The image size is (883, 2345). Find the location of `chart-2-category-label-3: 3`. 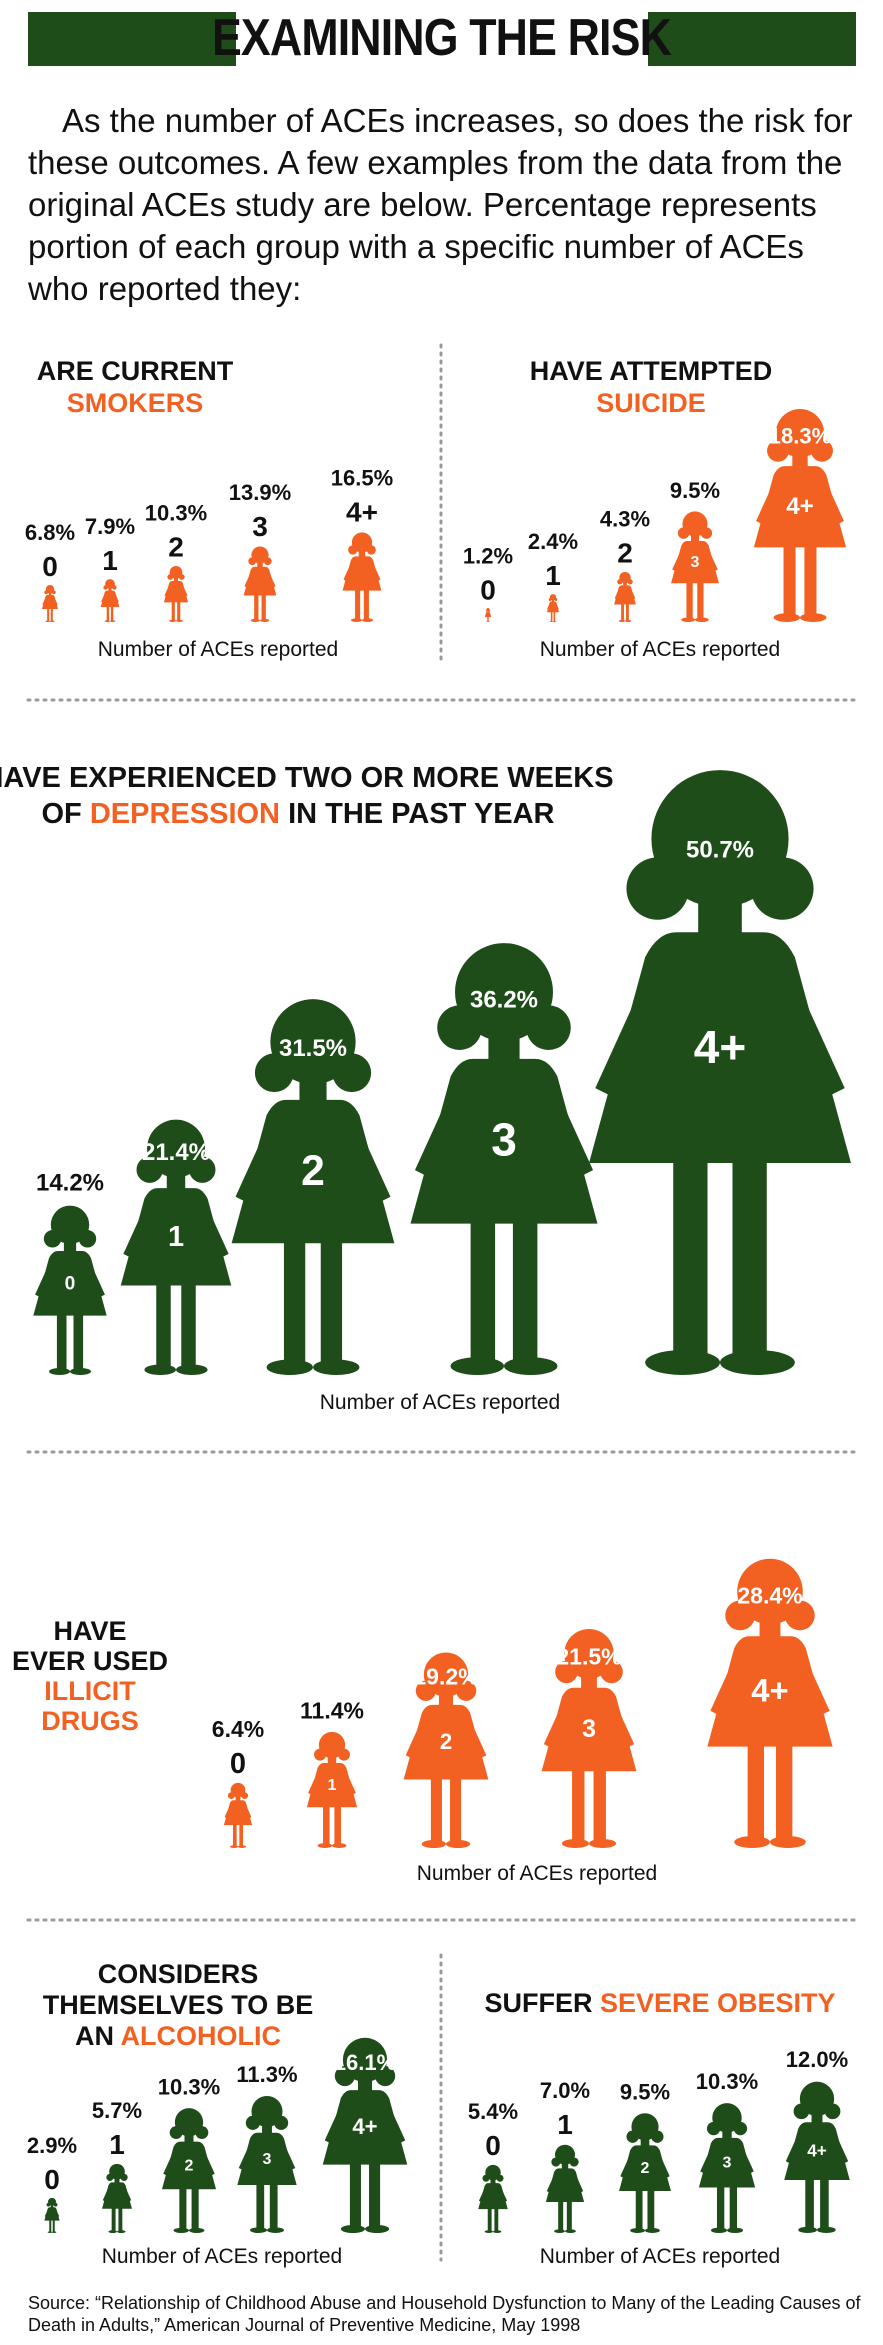

chart-2-category-label-3: 3 is located at coordinates (695, 562).